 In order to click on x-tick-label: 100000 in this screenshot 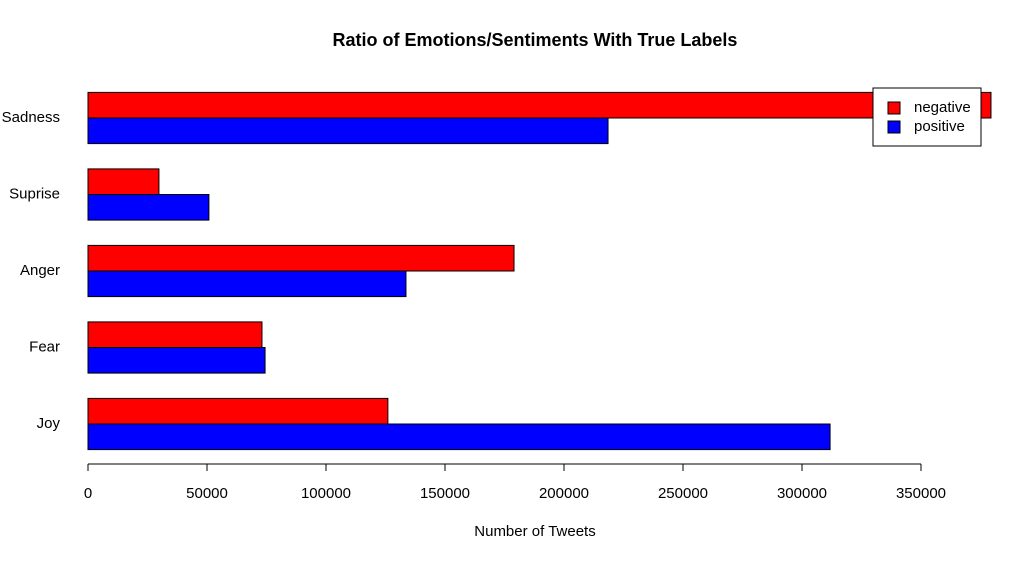, I will do `click(326, 493)`.